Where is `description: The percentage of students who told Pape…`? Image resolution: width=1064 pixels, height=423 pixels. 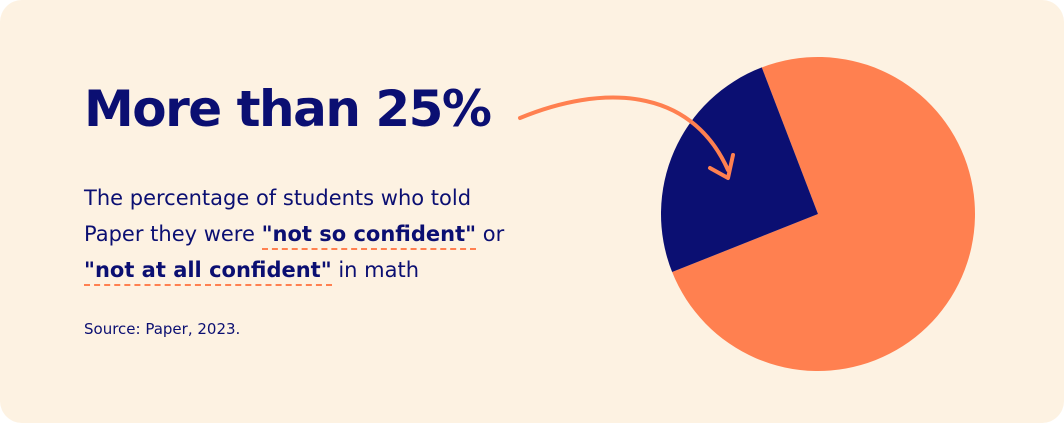
description: The percentage of students who told Pape… is located at coordinates (304, 234).